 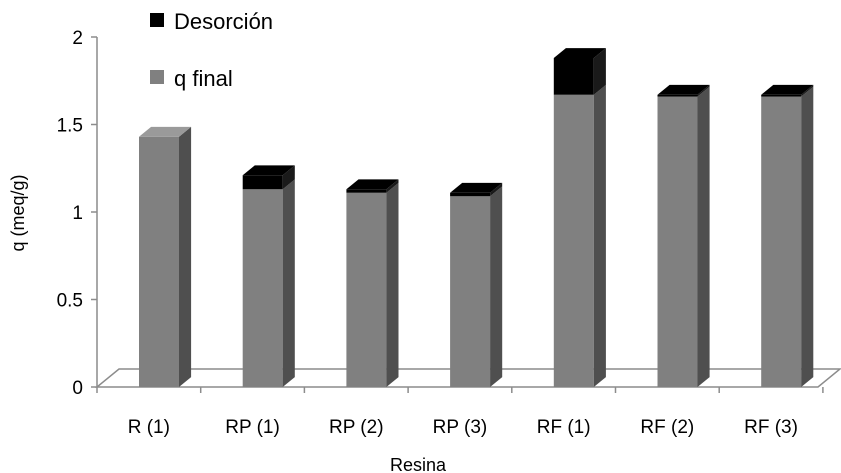 What do you see at coordinates (599, 235) in the screenshot?
I see `bar-q-final-rf-1-side` at bounding box center [599, 235].